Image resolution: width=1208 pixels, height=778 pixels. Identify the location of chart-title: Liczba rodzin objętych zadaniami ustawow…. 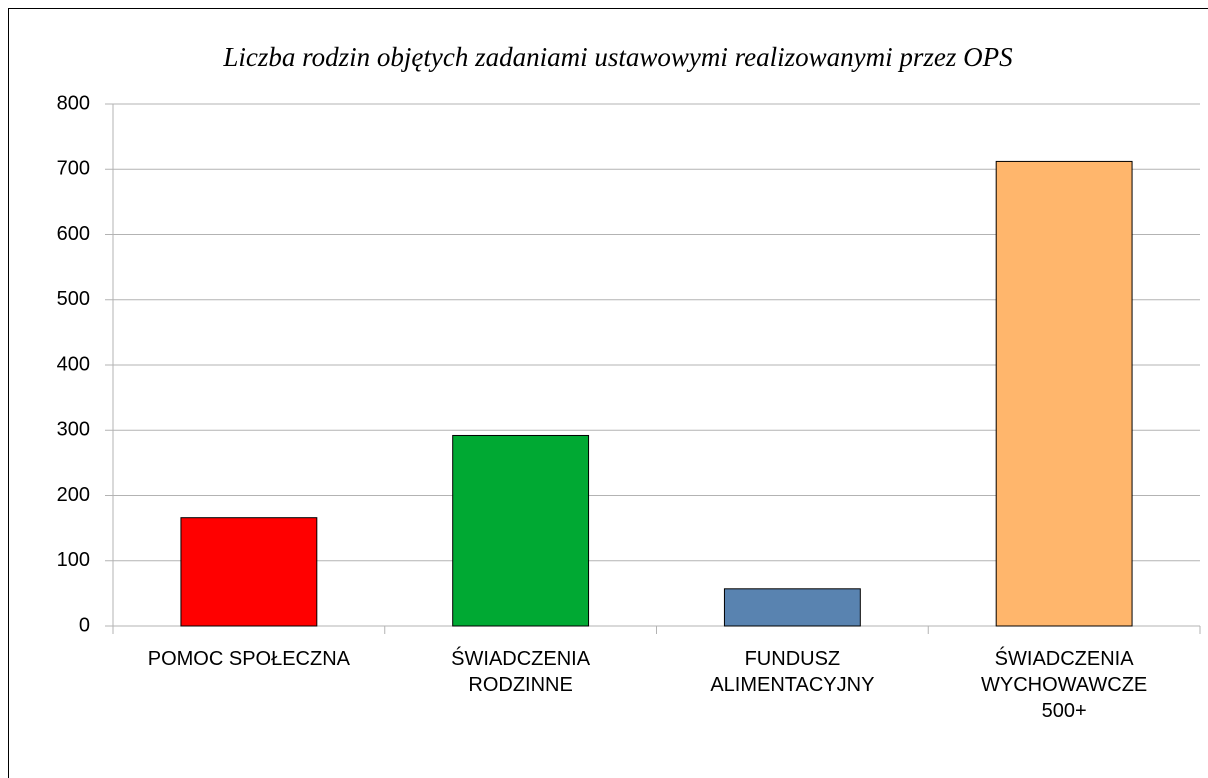
(617, 57).